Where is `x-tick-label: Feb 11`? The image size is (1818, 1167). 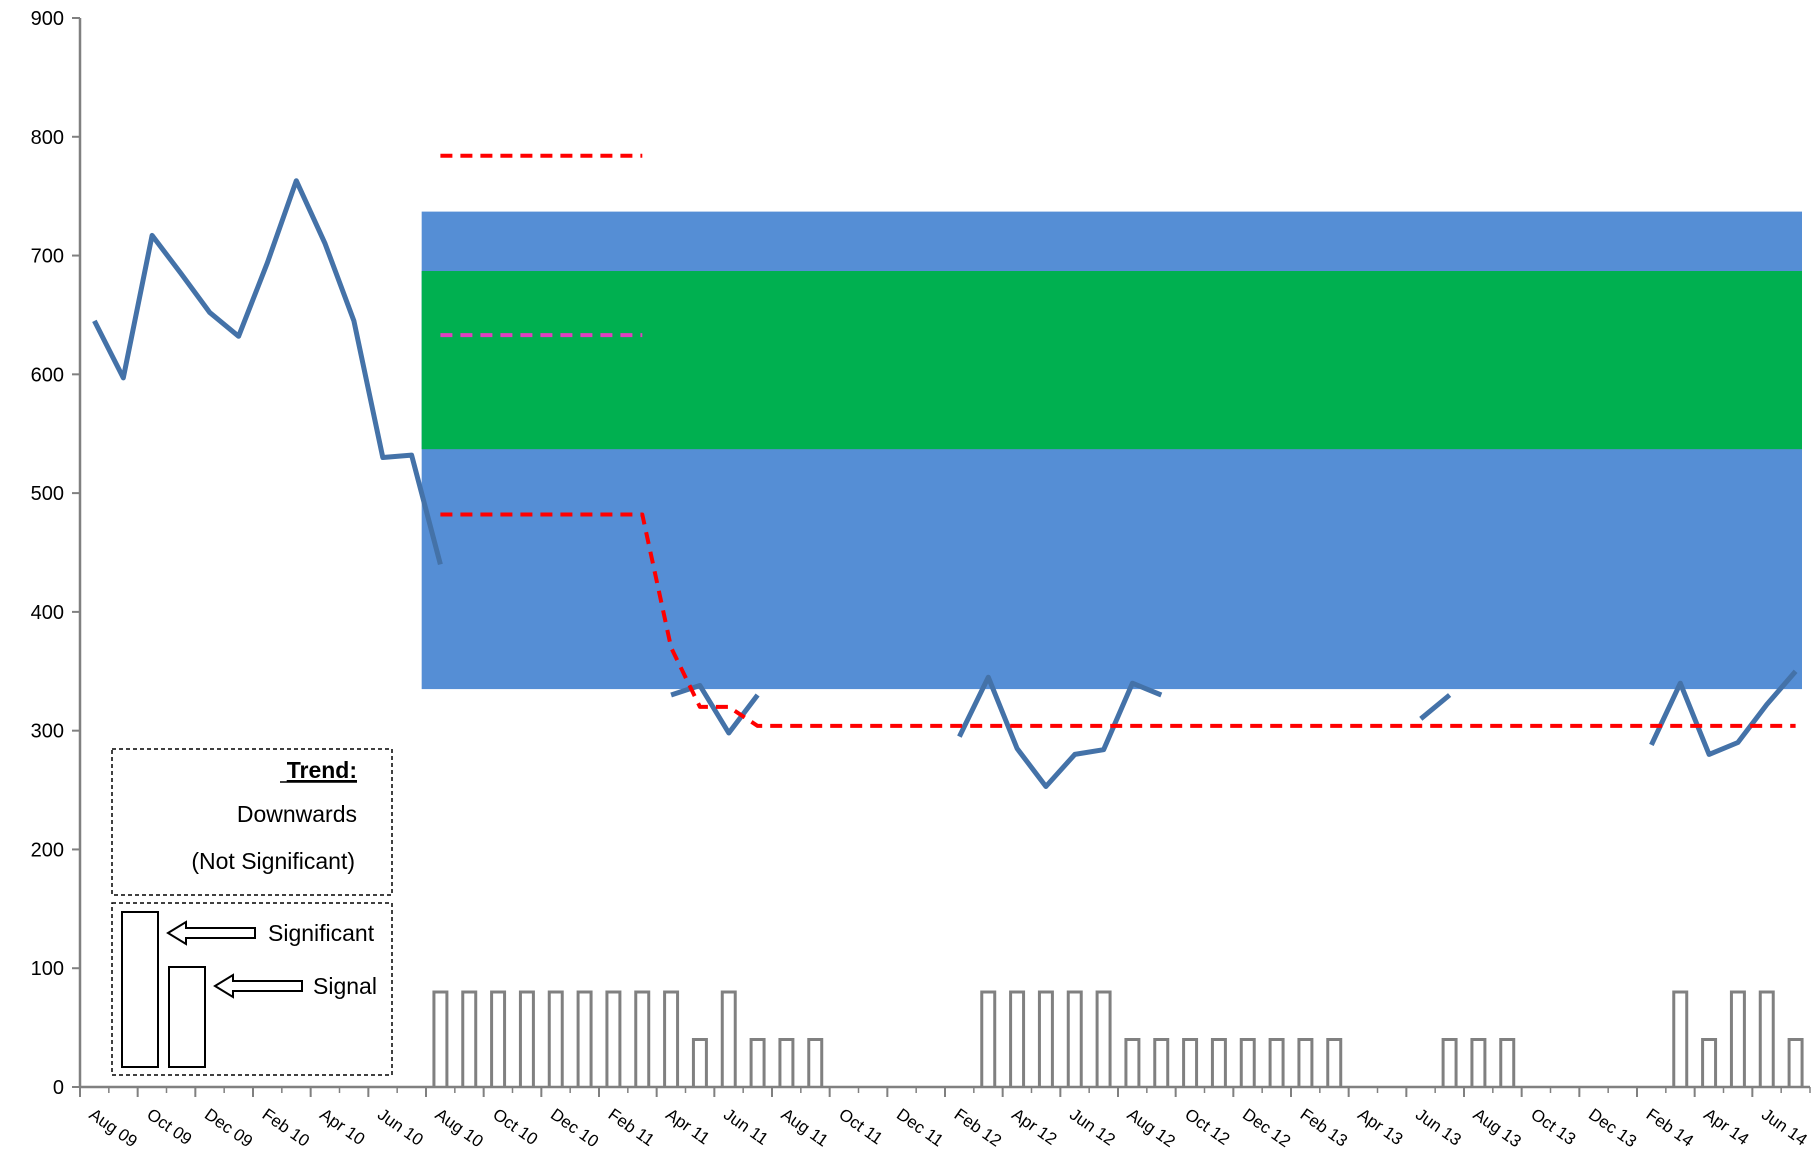
x-tick-label: Feb 11 is located at coordinates (631, 1127).